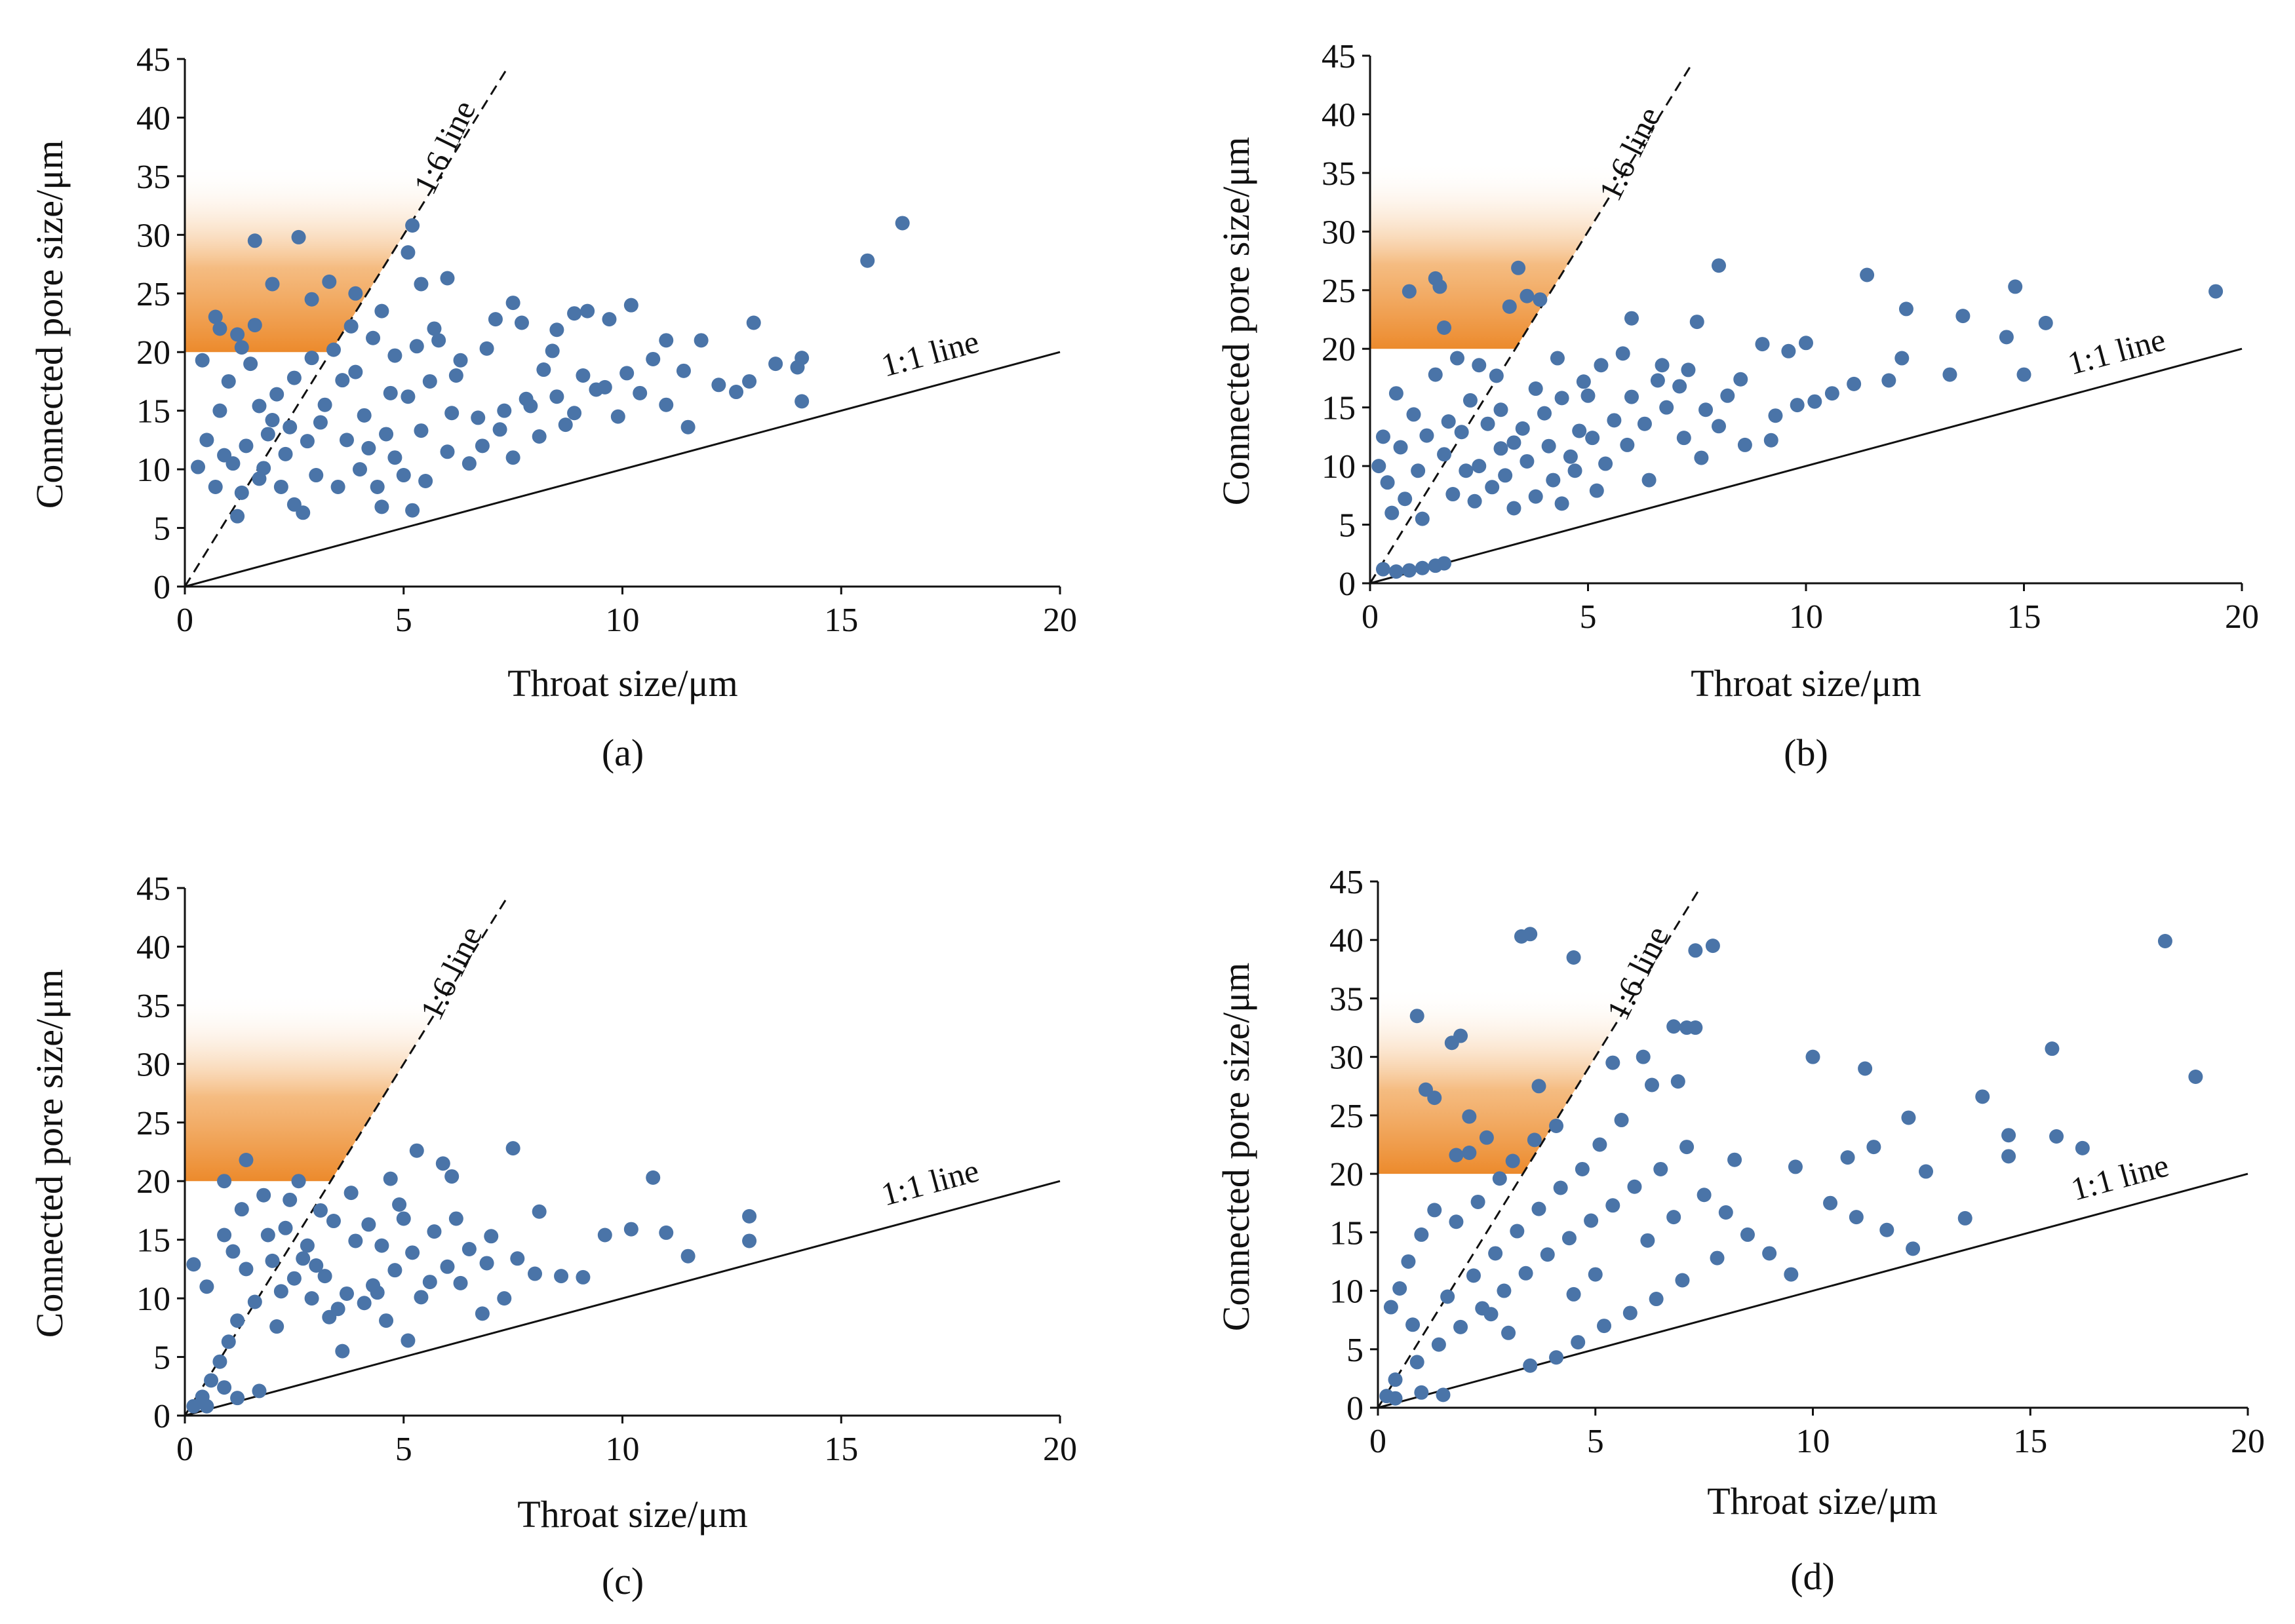 The width and height of the screenshot is (2295, 1624). Describe the element at coordinates (1806, 752) in the screenshot. I see `panel-label: (b)` at that location.